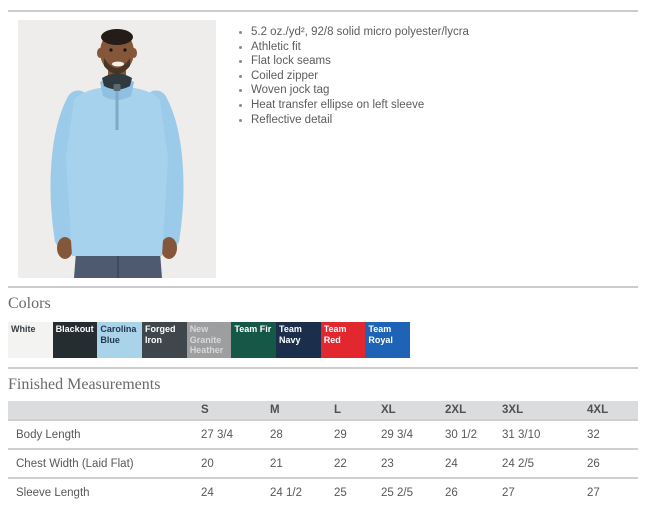 This screenshot has height=518, width=646. What do you see at coordinates (413, 492) in the screenshot?
I see `measurement-value: 25 2/5` at bounding box center [413, 492].